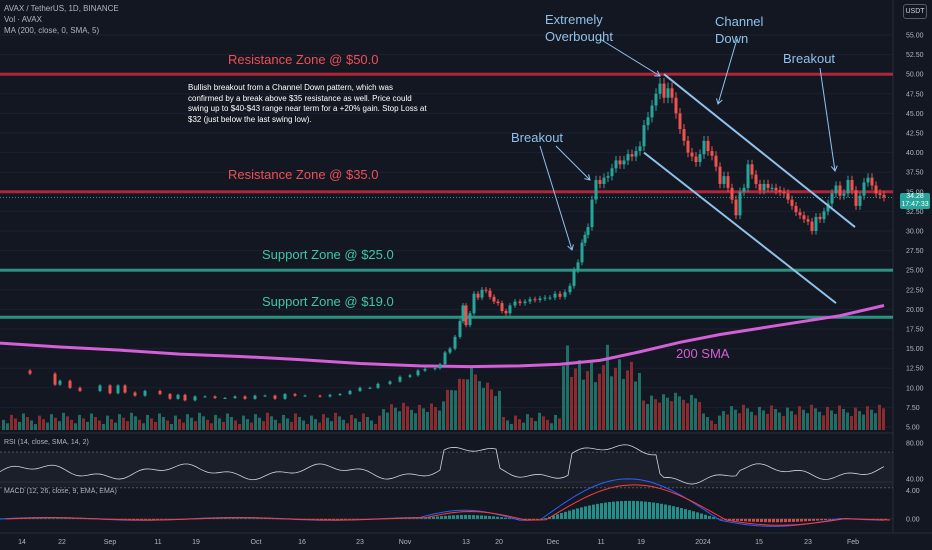  What do you see at coordinates (579, 28) in the screenshot?
I see `extremely-overbought-label: Extremely Overbought` at bounding box center [579, 28].